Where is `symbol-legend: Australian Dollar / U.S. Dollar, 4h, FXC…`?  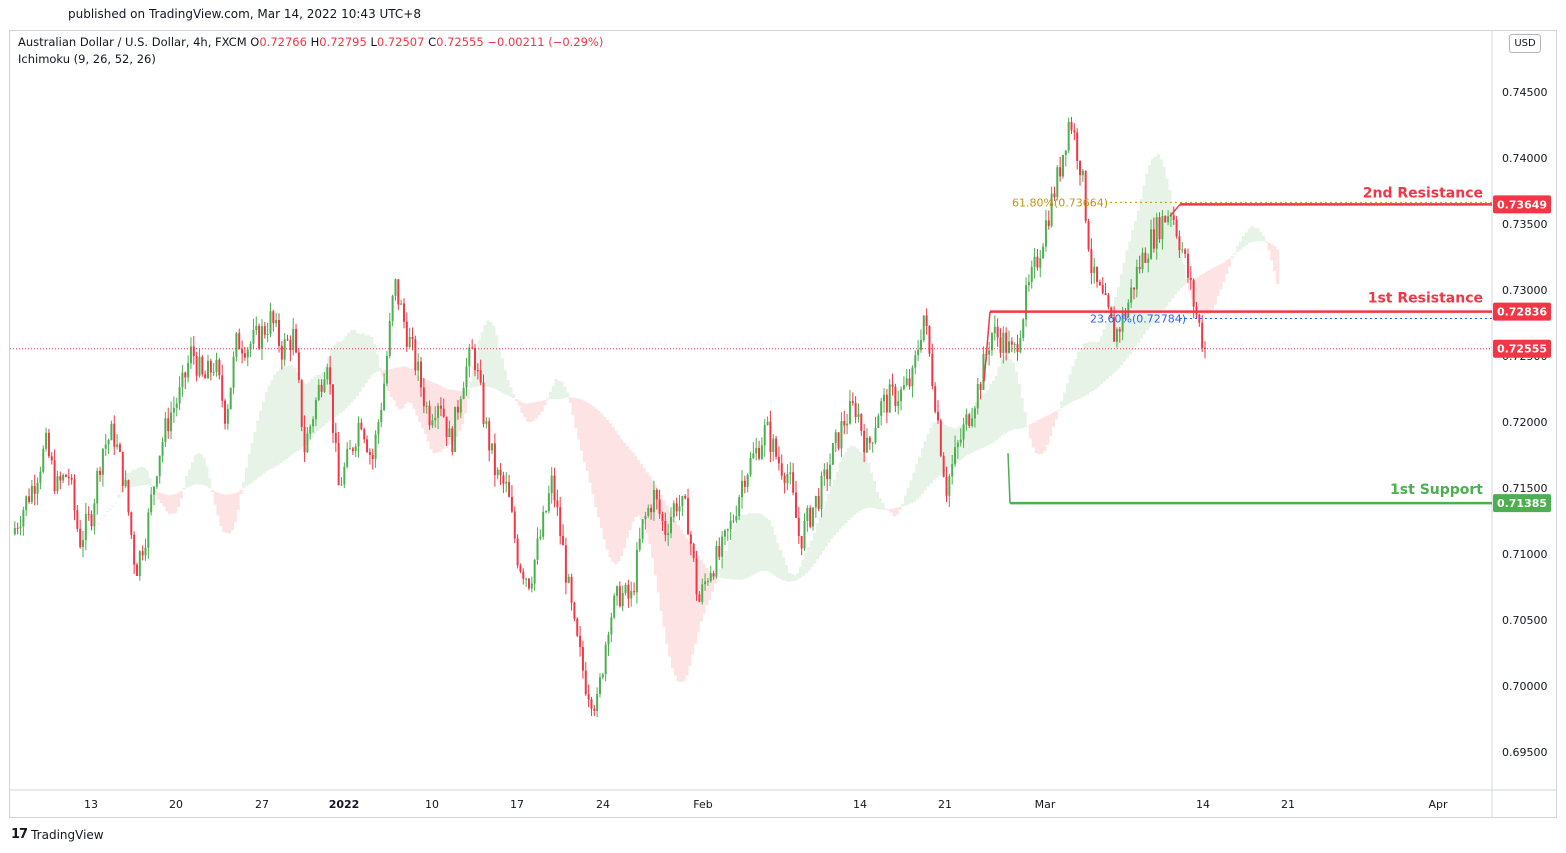 symbol-legend: Australian Dollar / U.S. Dollar, 4h, FXC… is located at coordinates (310, 42).